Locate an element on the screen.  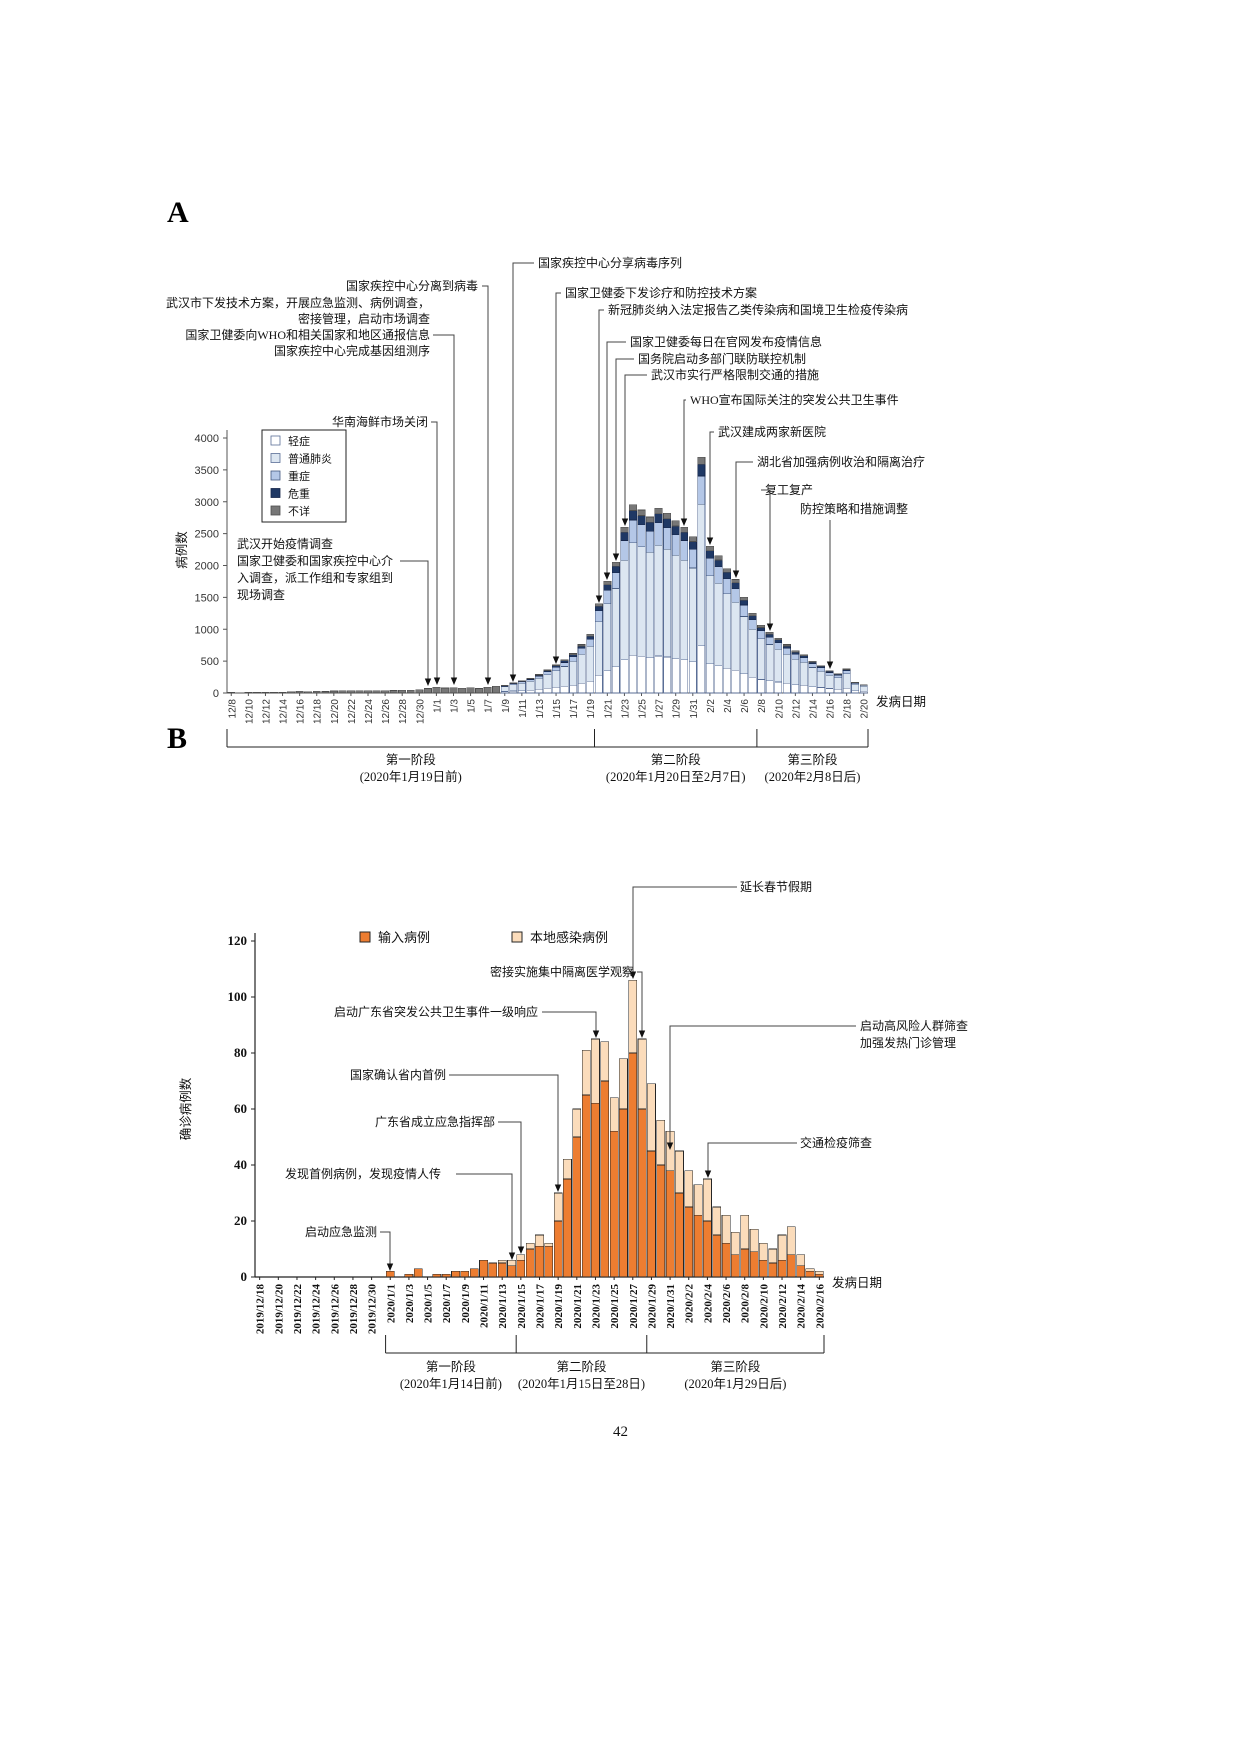
b-bars is located at coordinates (604, 1128).